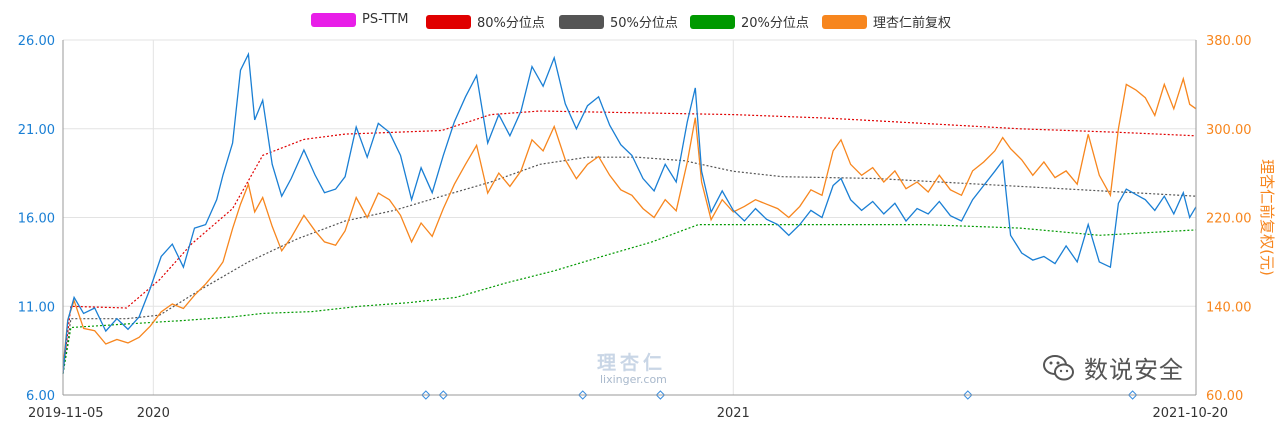 The image size is (1280, 425). What do you see at coordinates (1224, 396) in the screenshot?
I see `right-tick-label: 60.00` at bounding box center [1224, 396].